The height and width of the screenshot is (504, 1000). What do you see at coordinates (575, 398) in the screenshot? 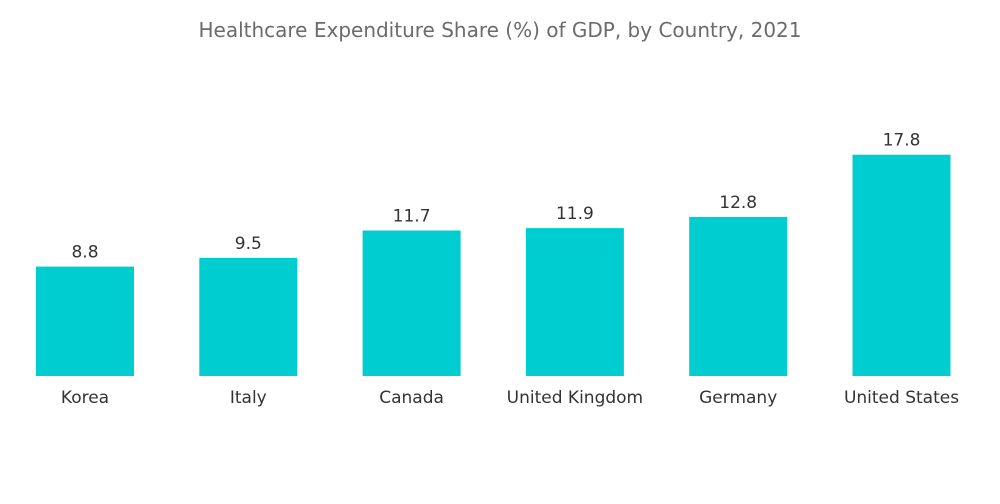
I see `category-label: United Kingdom` at bounding box center [575, 398].